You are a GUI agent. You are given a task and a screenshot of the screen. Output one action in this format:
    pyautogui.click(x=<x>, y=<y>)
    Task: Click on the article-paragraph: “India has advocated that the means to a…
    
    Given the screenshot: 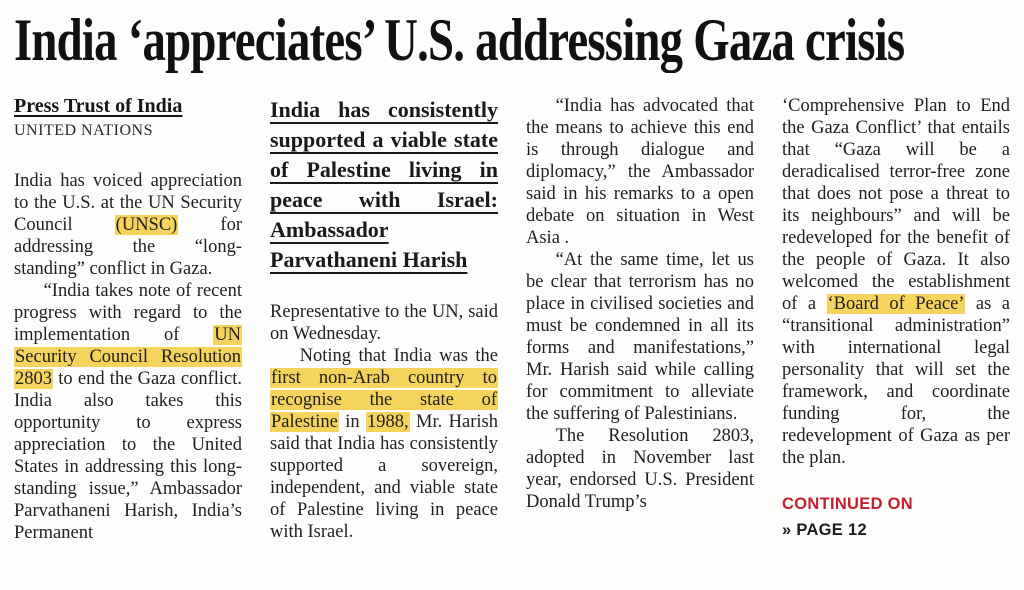 What is the action you would take?
    pyautogui.click(x=640, y=172)
    